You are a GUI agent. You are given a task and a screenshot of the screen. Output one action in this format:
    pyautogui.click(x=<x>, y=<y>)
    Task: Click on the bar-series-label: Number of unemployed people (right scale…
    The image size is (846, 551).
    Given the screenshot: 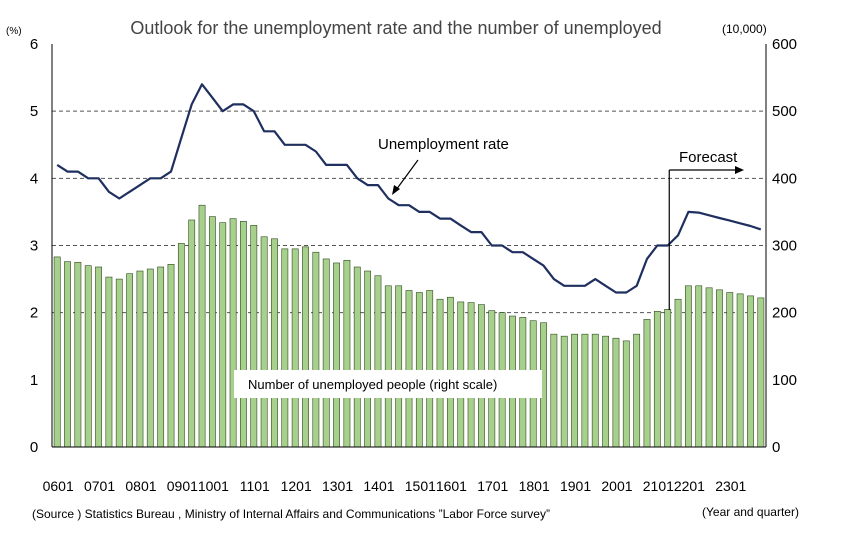 What is the action you would take?
    pyautogui.click(x=372, y=384)
    